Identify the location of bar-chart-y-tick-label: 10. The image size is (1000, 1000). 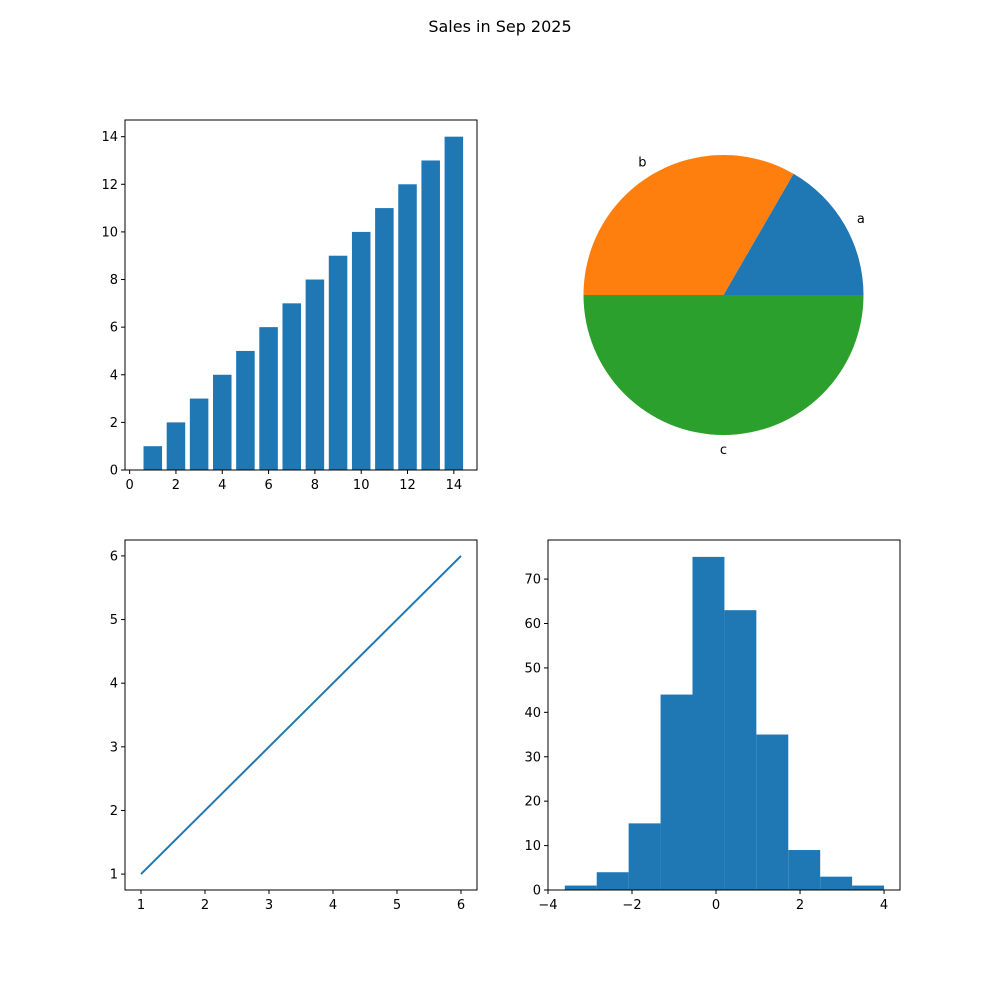
(109, 232).